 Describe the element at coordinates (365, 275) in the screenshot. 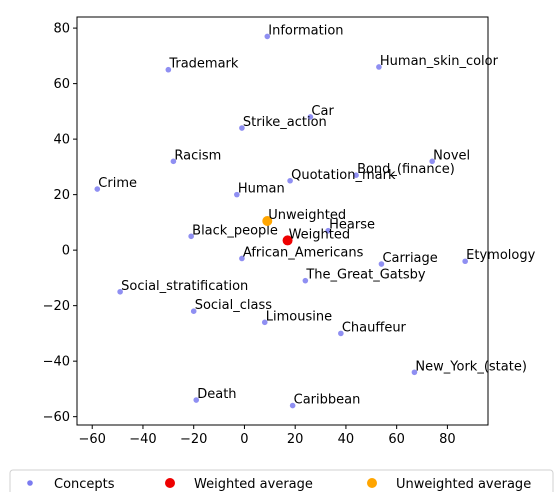

I see `point-label: The_Great_Gatsby` at that location.